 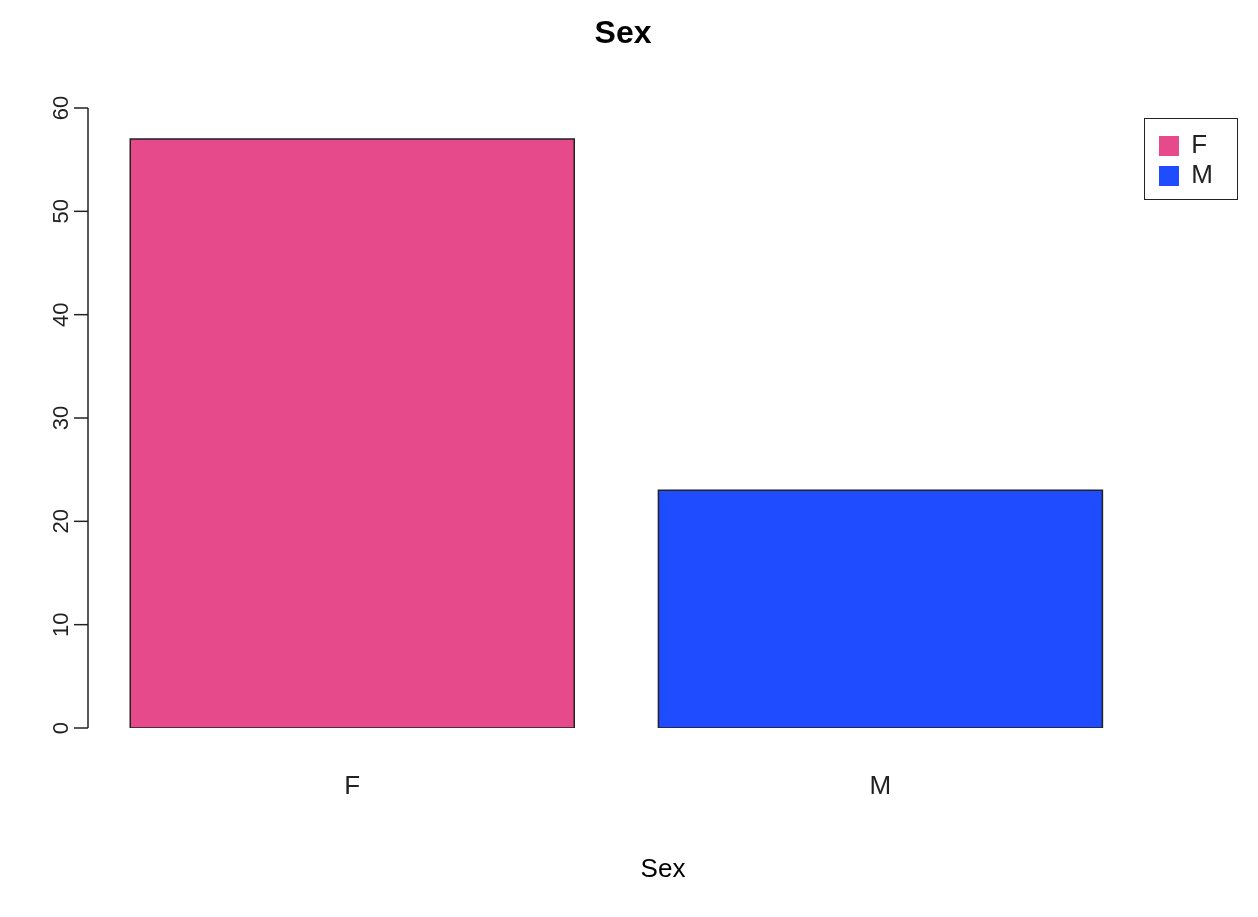 I want to click on y-tick-label: 50, so click(x=60, y=211).